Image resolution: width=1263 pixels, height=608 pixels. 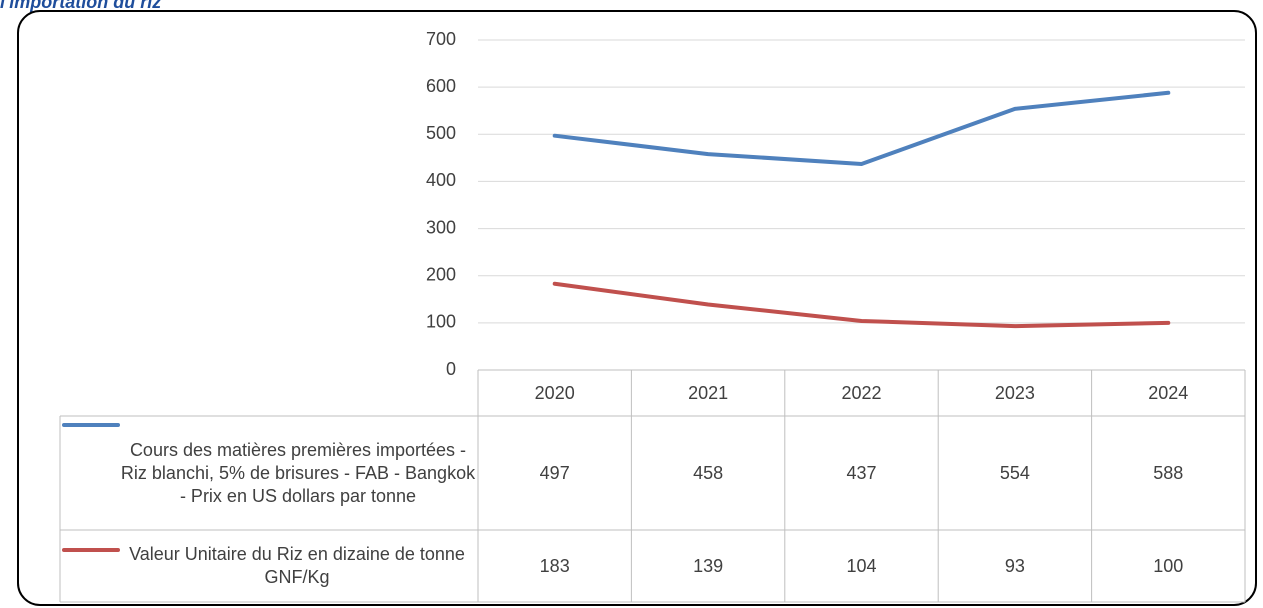 I want to click on x-tick-label: 2020, so click(x=555, y=393).